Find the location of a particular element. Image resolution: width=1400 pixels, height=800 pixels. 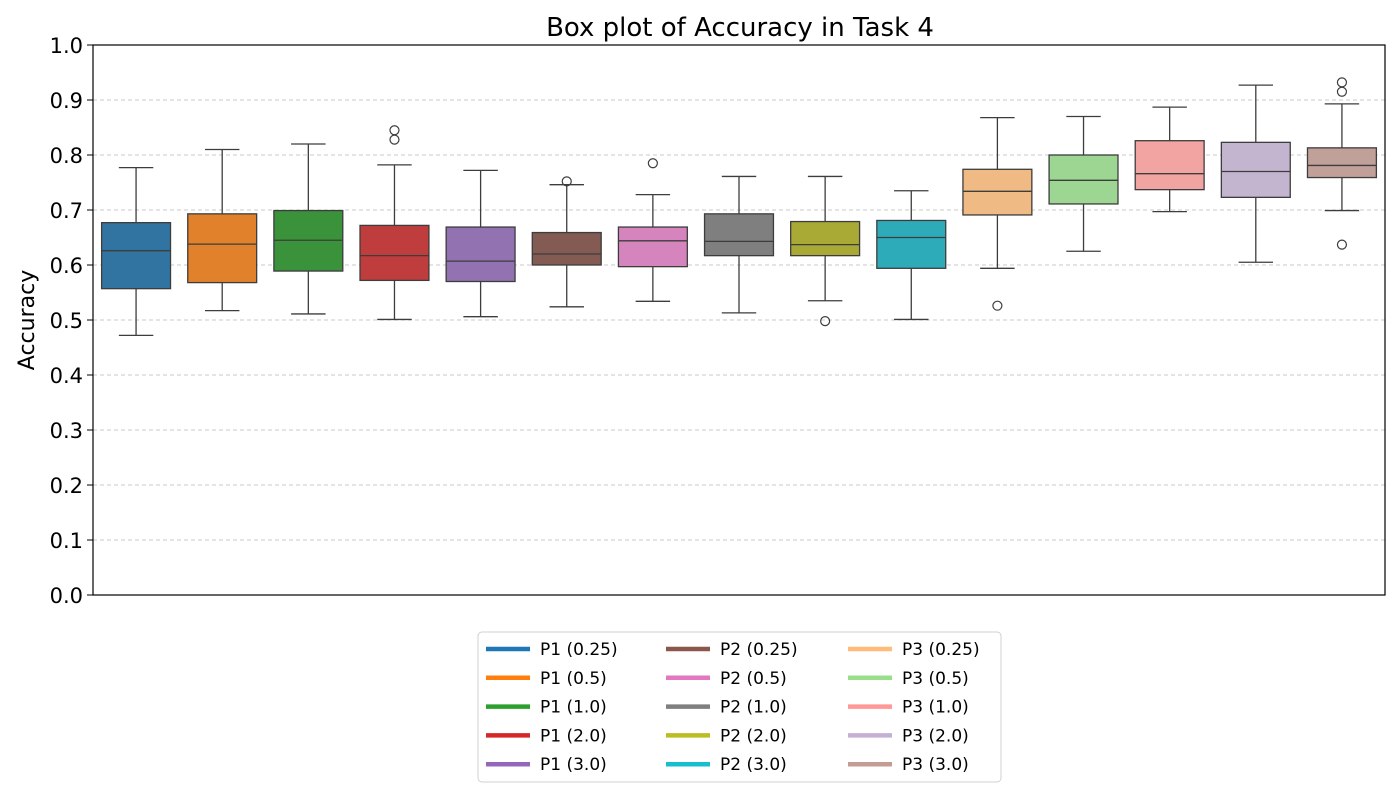

legend-label: P3 (3.0) is located at coordinates (935, 765).